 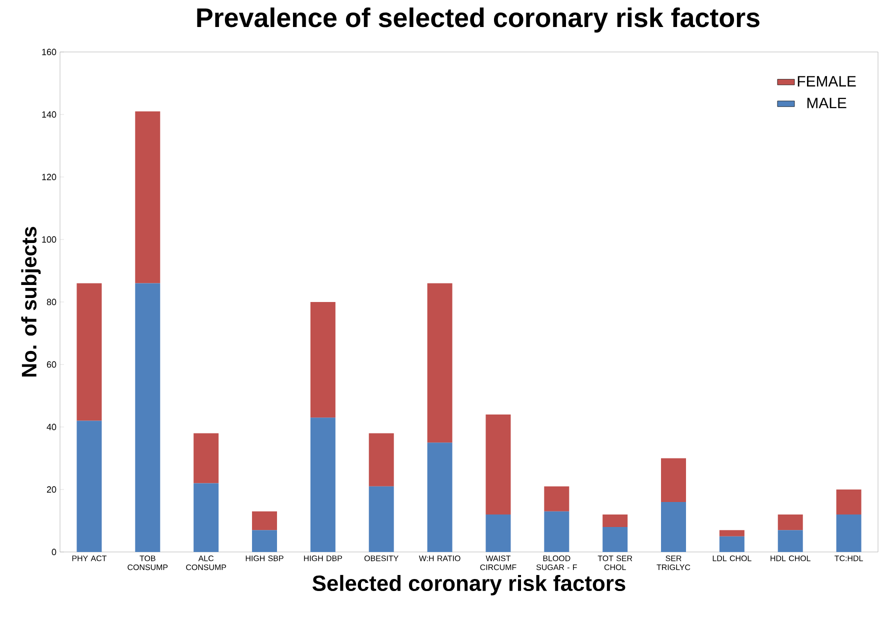 I want to click on y-tick-label: 100, so click(x=49, y=239).